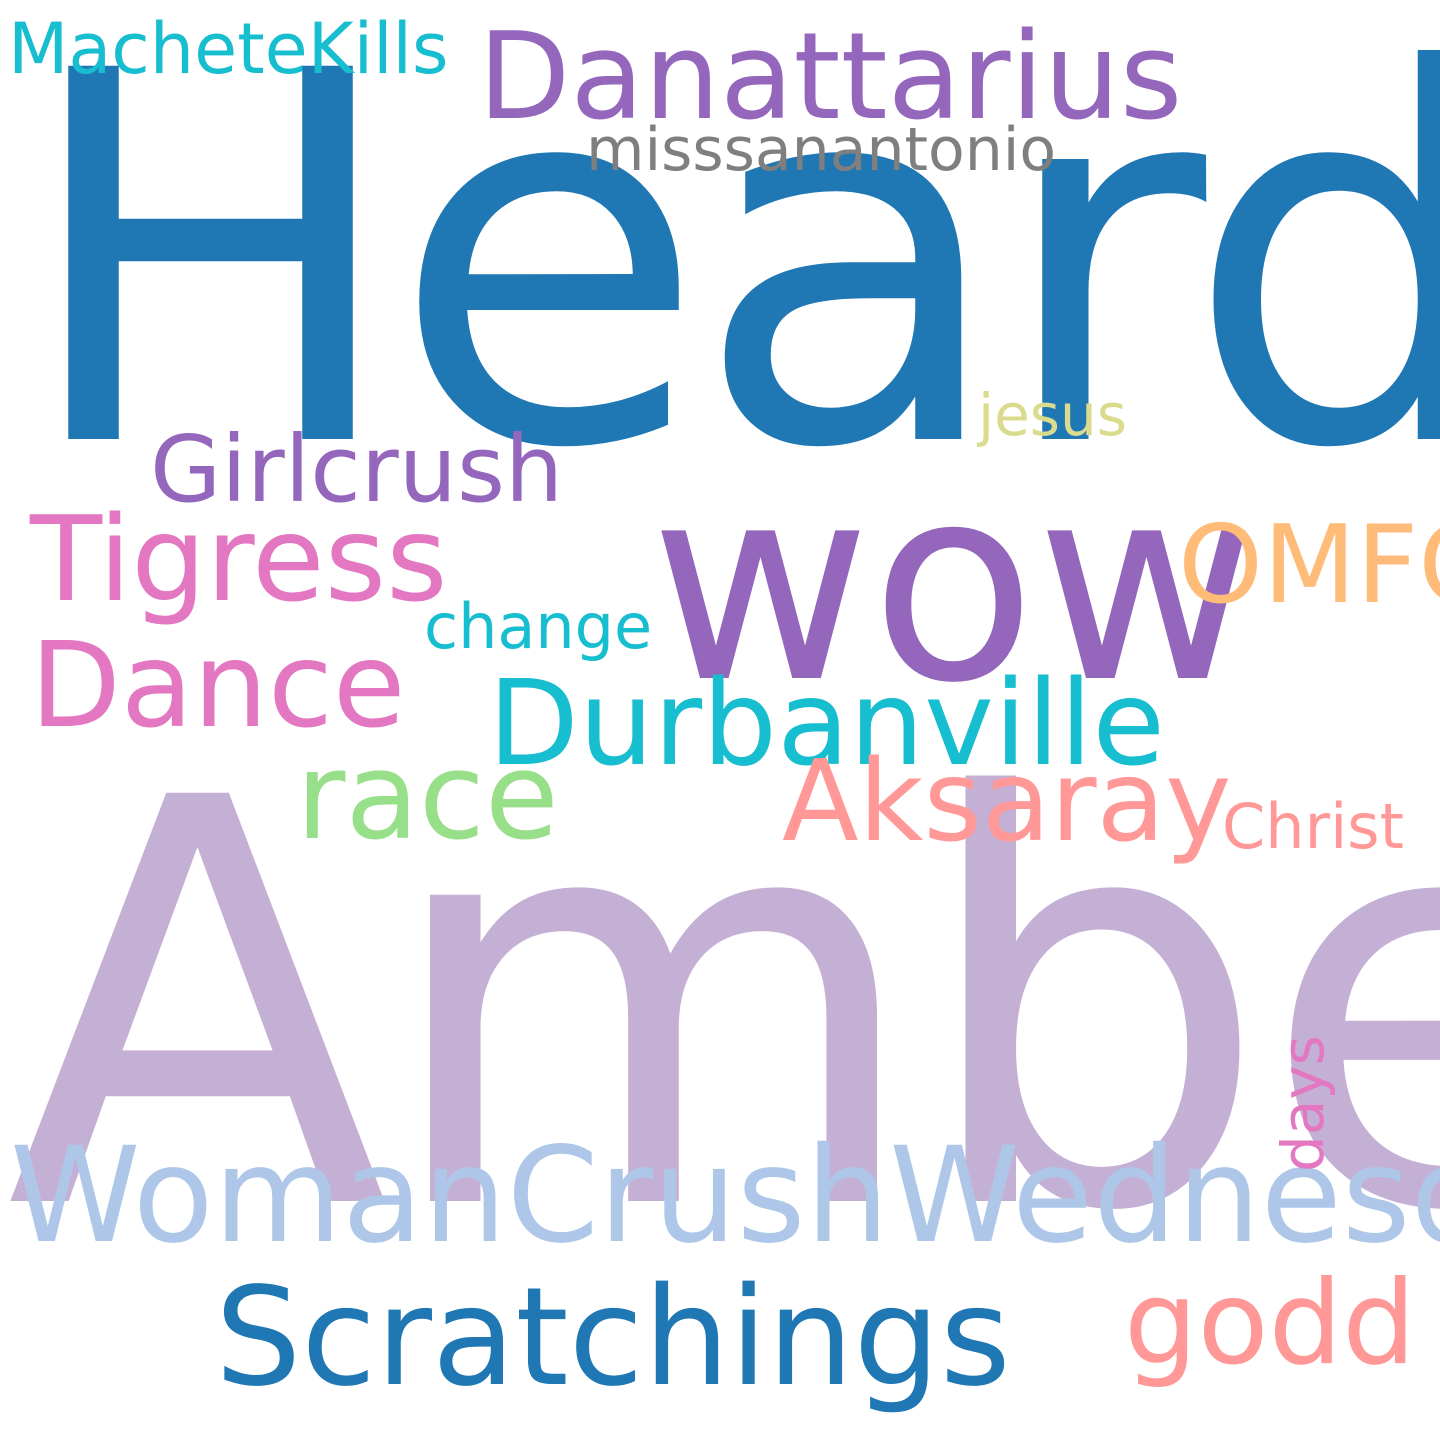  I want to click on word-danattarius: Danattarius, so click(830, 77).